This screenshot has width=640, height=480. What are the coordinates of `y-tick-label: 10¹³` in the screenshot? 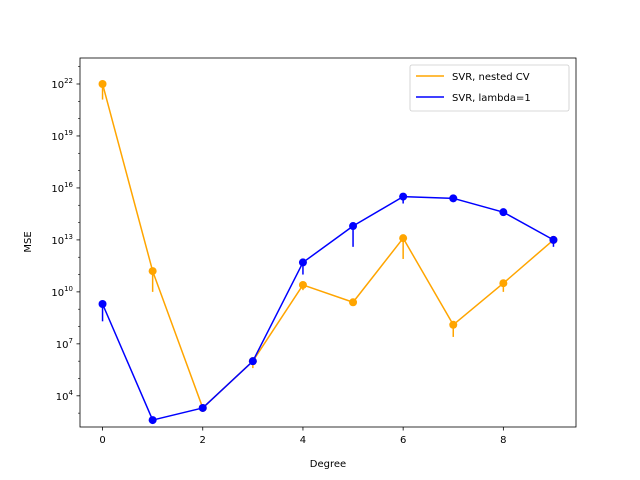 It's located at (62, 240).